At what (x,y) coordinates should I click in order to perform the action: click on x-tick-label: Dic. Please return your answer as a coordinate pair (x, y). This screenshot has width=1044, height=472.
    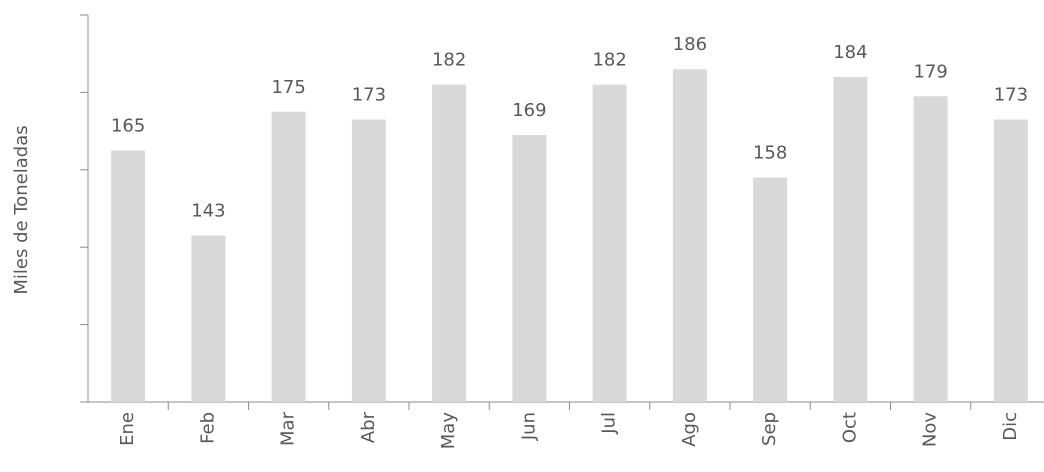
    Looking at the image, I should click on (1010, 426).